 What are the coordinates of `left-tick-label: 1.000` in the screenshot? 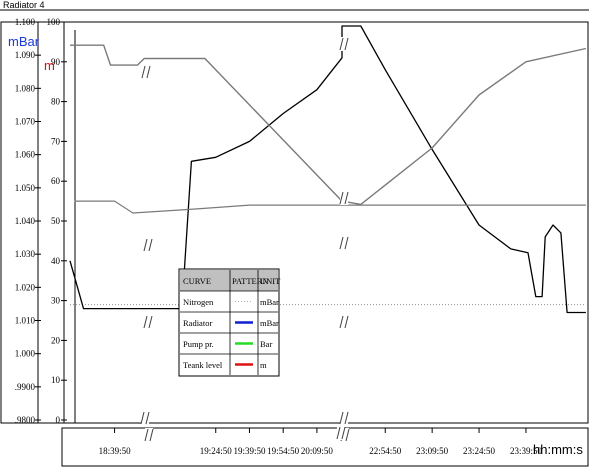 It's located at (25, 354).